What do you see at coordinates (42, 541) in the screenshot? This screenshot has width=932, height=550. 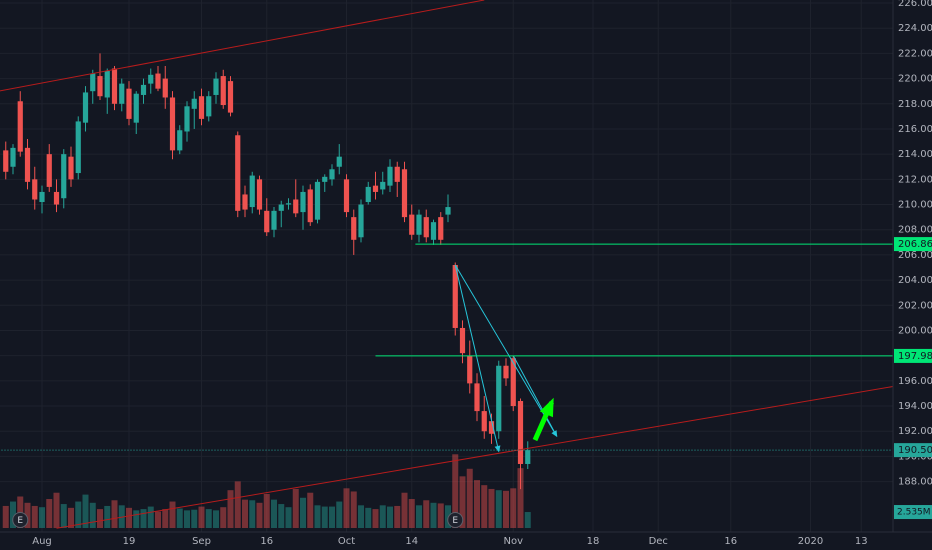 I see `x-tick-label: Aug` at bounding box center [42, 541].